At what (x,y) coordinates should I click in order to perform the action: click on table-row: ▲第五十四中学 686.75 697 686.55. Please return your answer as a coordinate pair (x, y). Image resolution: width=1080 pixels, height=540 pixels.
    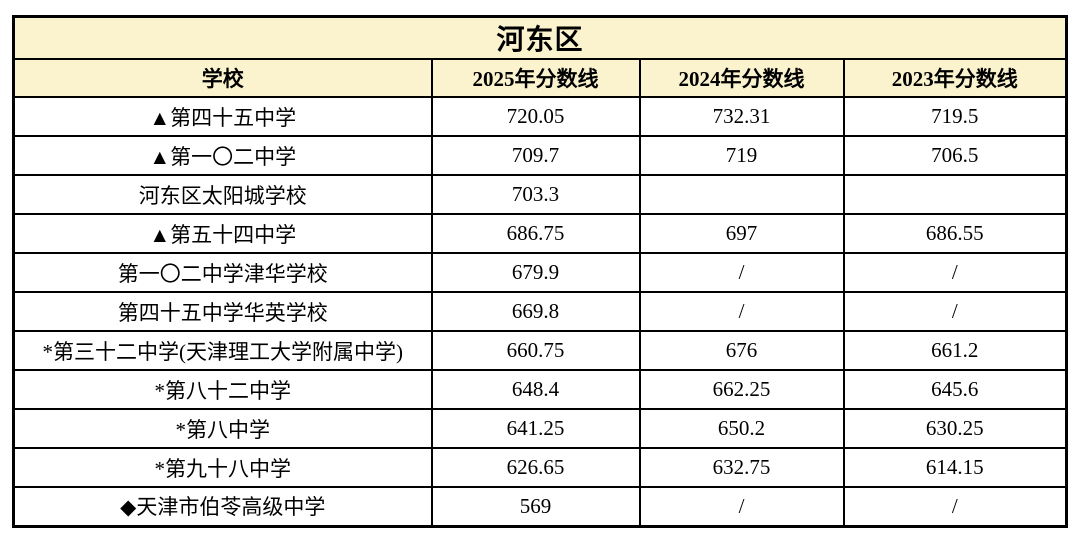
    Looking at the image, I should click on (540, 233).